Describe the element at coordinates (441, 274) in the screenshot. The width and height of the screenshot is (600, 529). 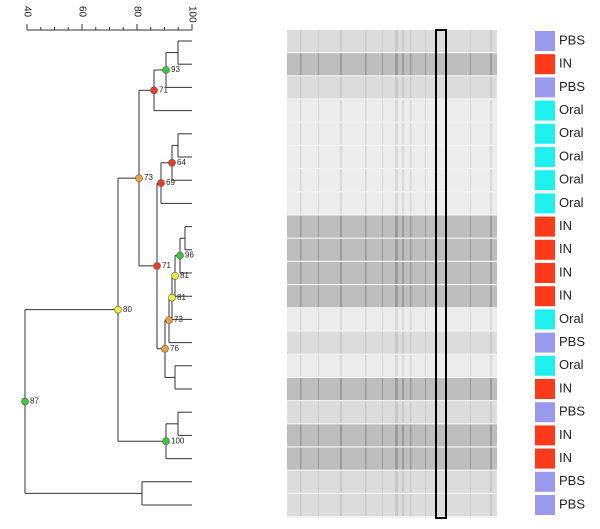
I see `highlight-box` at that location.